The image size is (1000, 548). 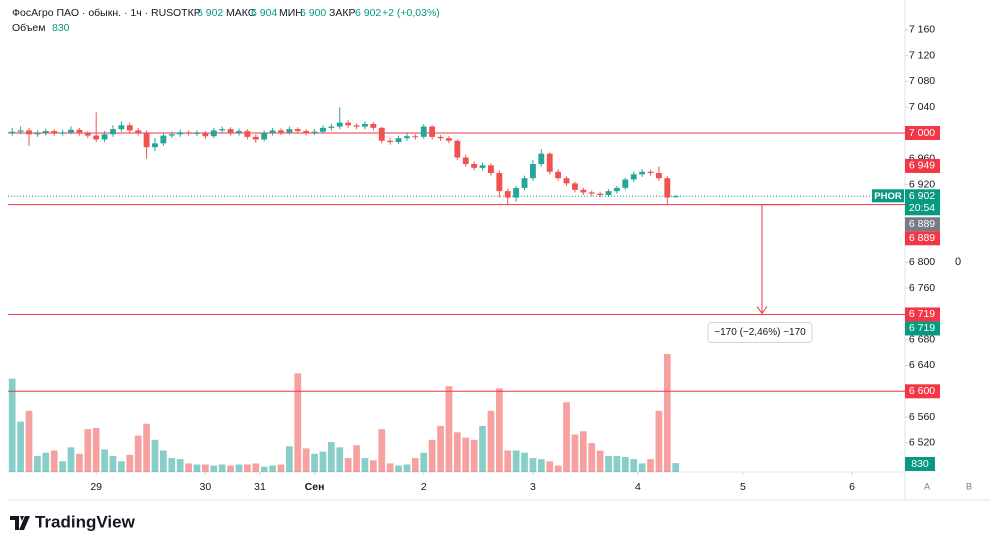 I want to click on y-tick-label: 6 520, so click(x=922, y=443).